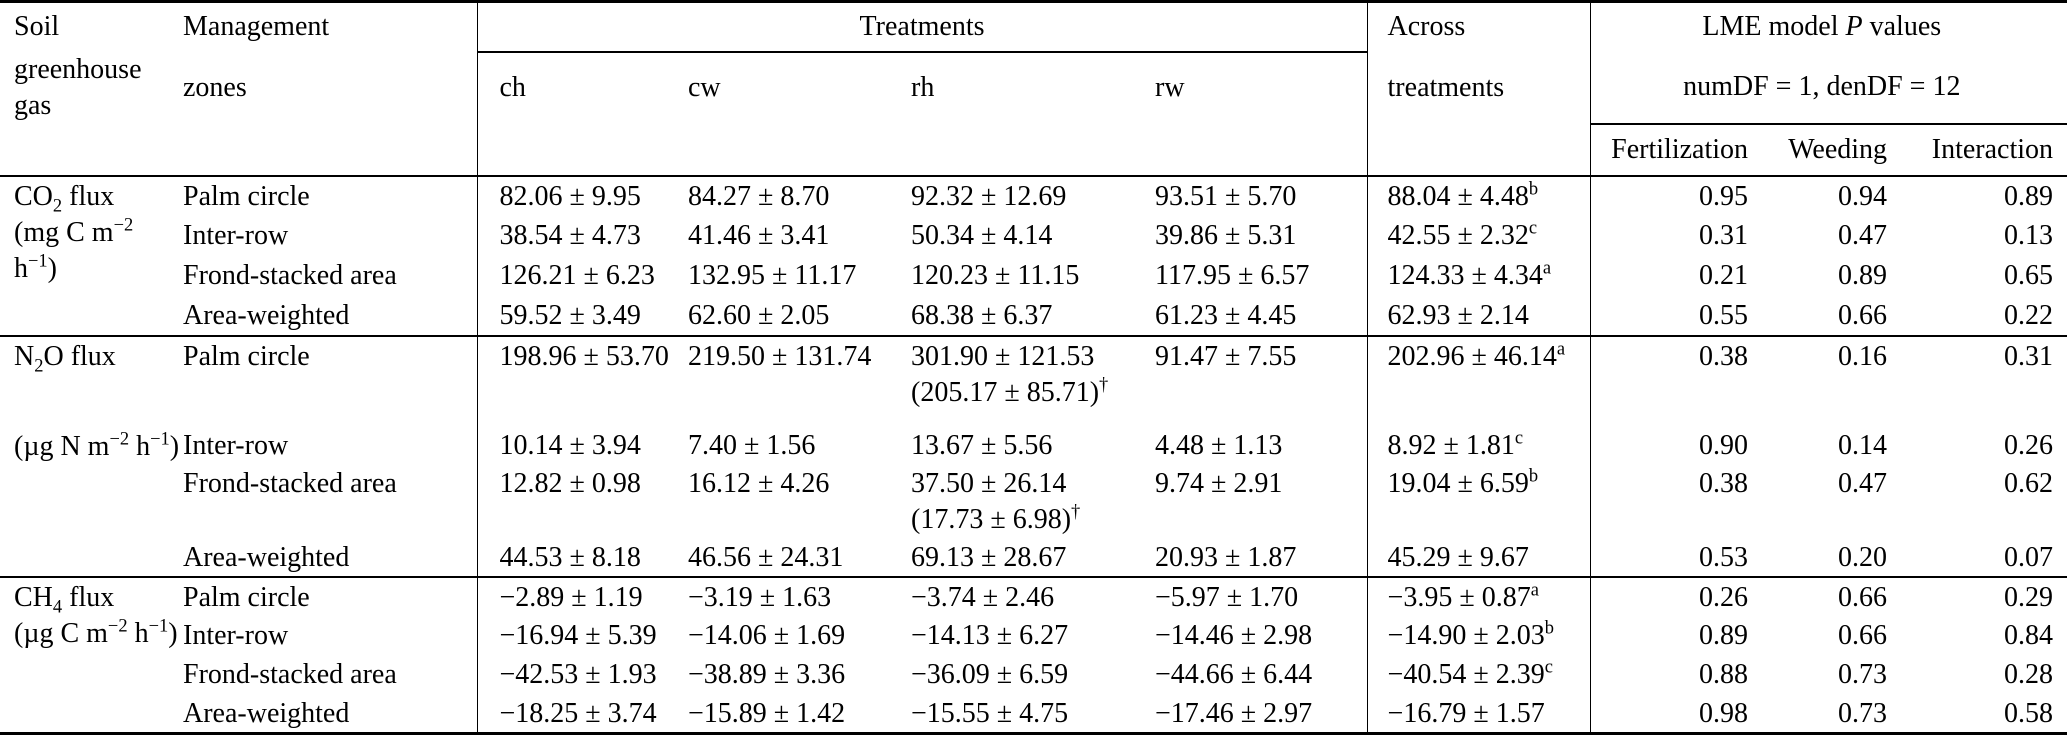 The height and width of the screenshot is (735, 2067). Describe the element at coordinates (1669, 235) in the screenshot. I see `p-fertilization: 0.31` at that location.